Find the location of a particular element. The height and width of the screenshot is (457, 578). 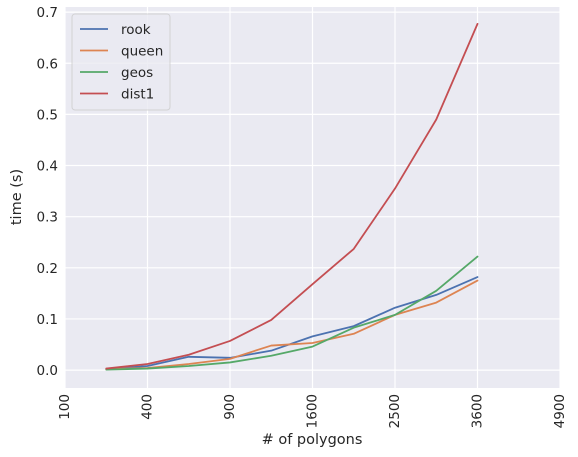

x-tick-label-4900: 4900 is located at coordinates (560, 411).